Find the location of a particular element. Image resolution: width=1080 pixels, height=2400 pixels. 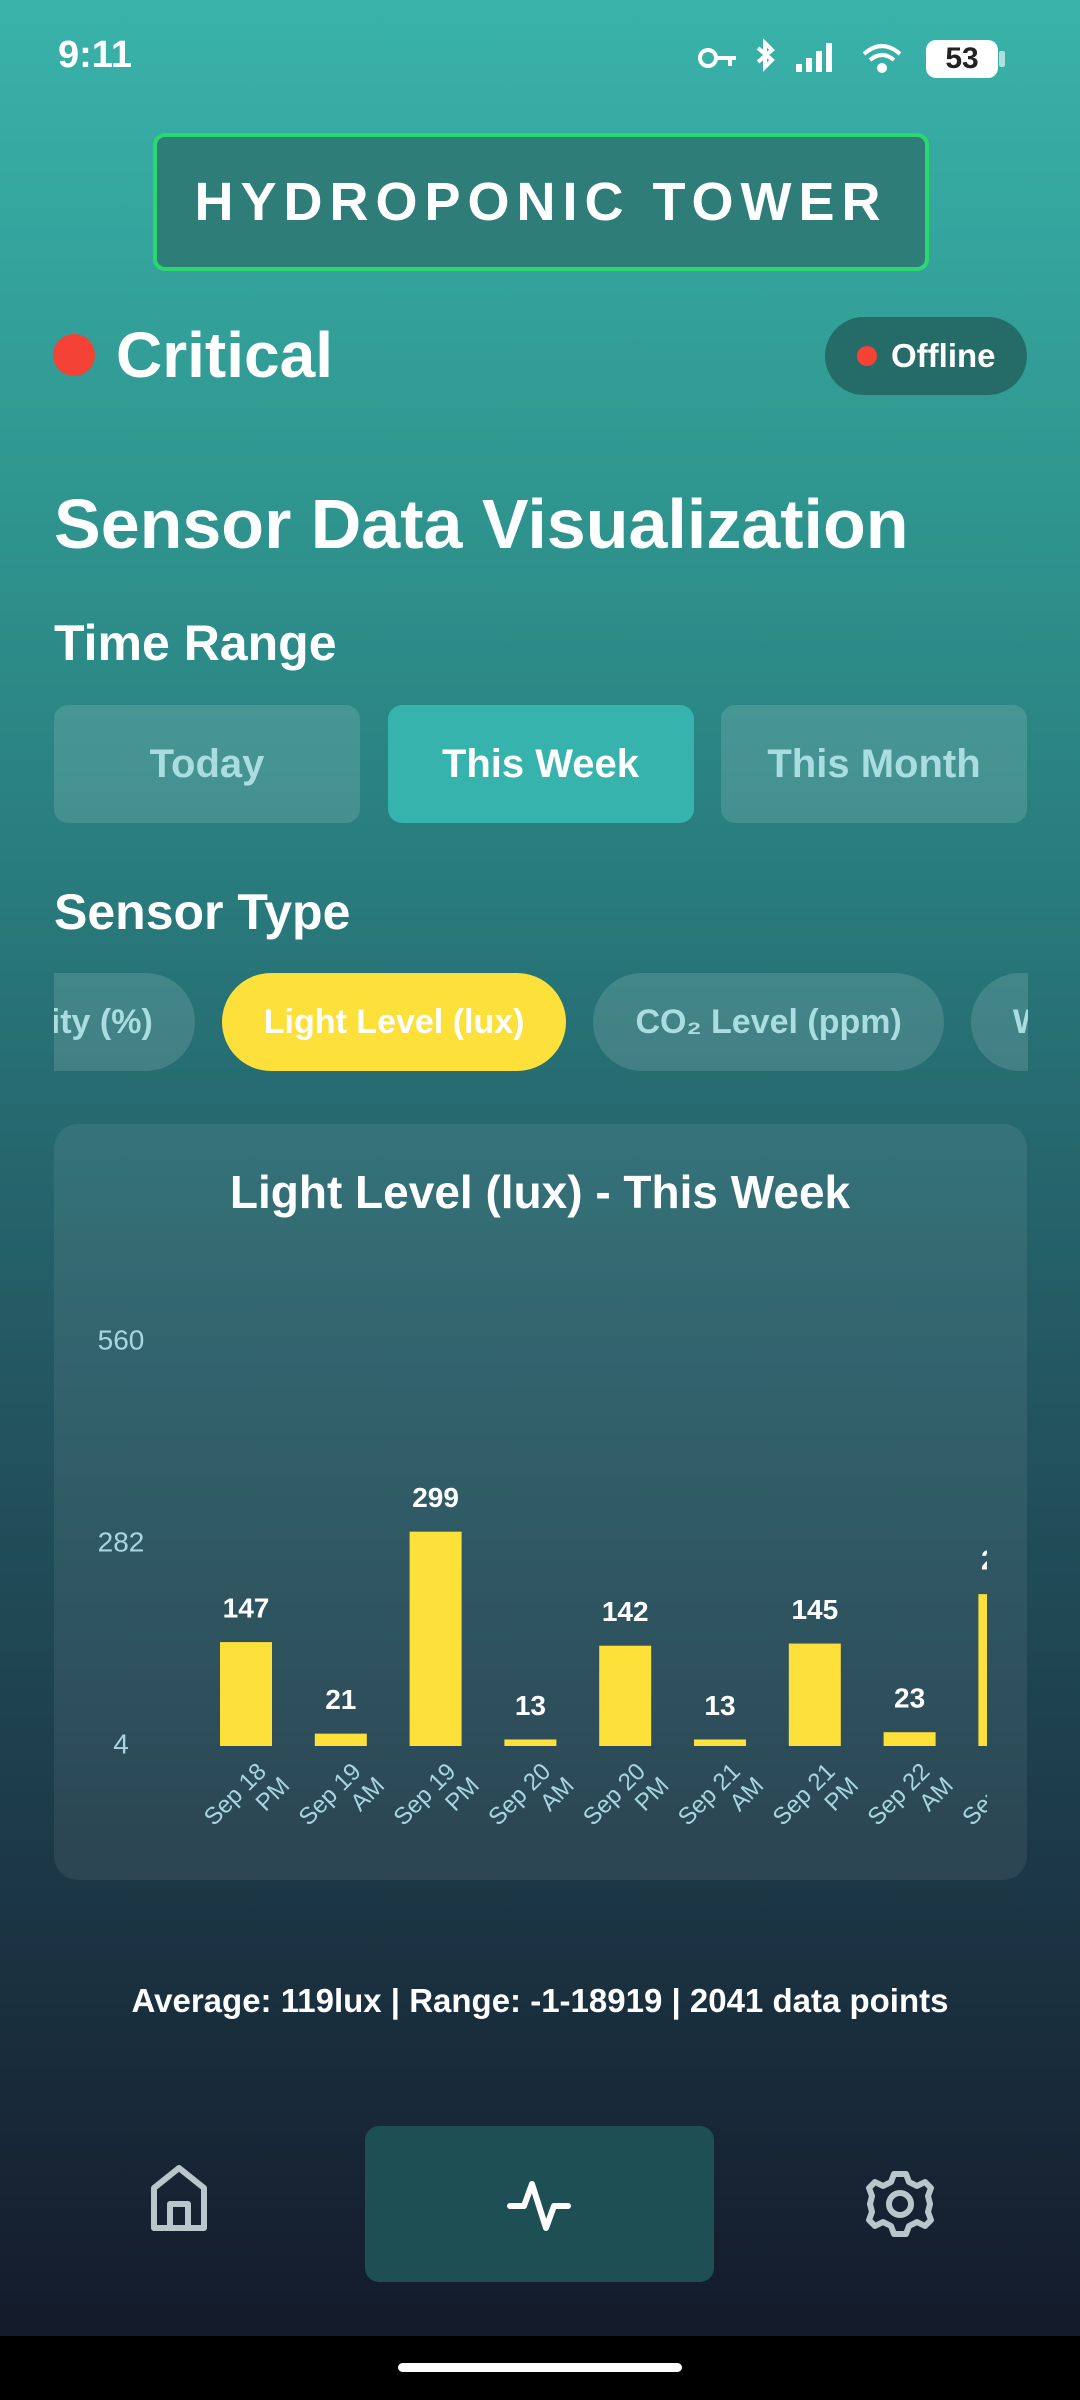

bottom-nav is located at coordinates (542, 2201).